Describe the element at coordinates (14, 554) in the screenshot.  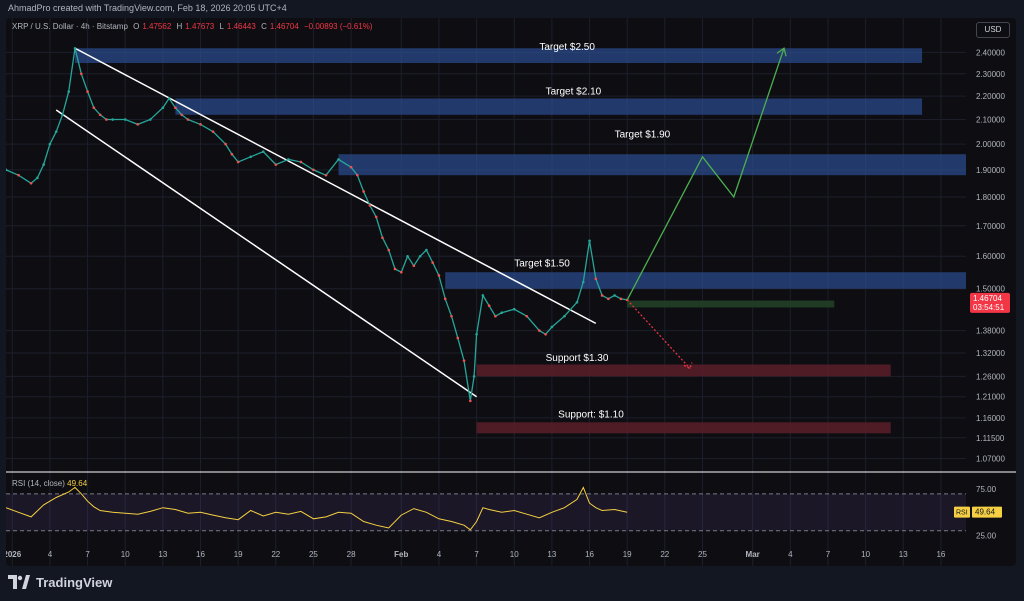
I see `time-tick-0: 2026` at that location.